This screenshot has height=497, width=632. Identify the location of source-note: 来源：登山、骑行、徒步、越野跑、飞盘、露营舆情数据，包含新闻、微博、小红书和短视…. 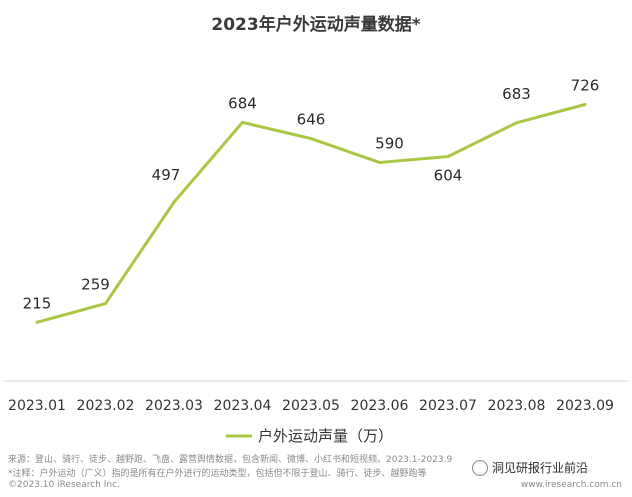
(230, 460).